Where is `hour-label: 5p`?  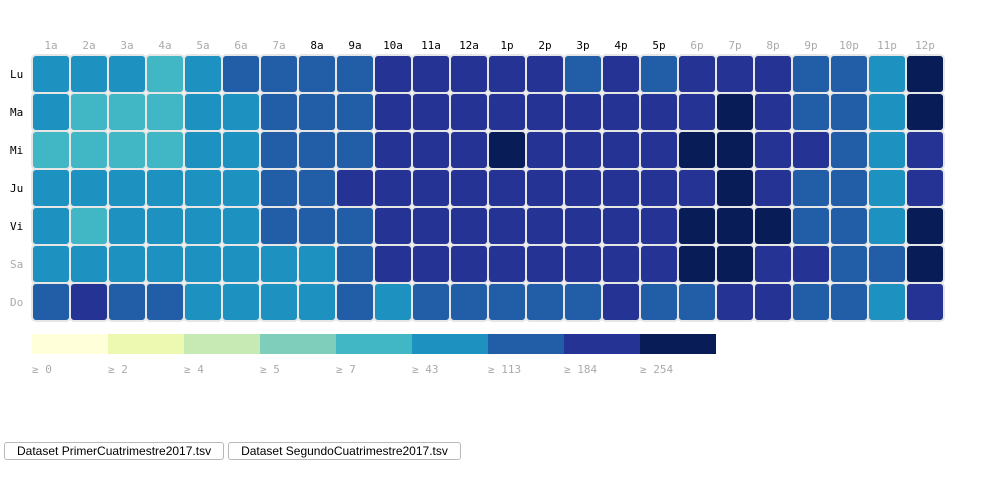 hour-label: 5p is located at coordinates (658, 45).